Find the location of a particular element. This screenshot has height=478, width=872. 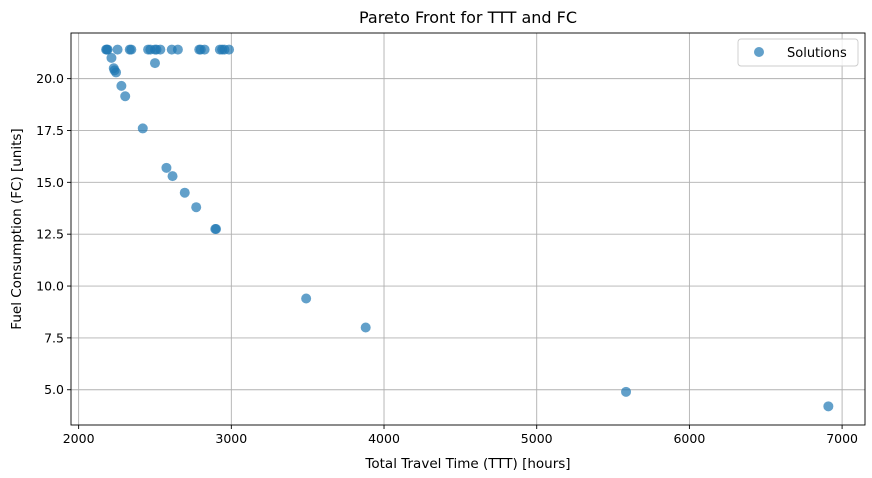

legend-label: Solutions is located at coordinates (817, 53).